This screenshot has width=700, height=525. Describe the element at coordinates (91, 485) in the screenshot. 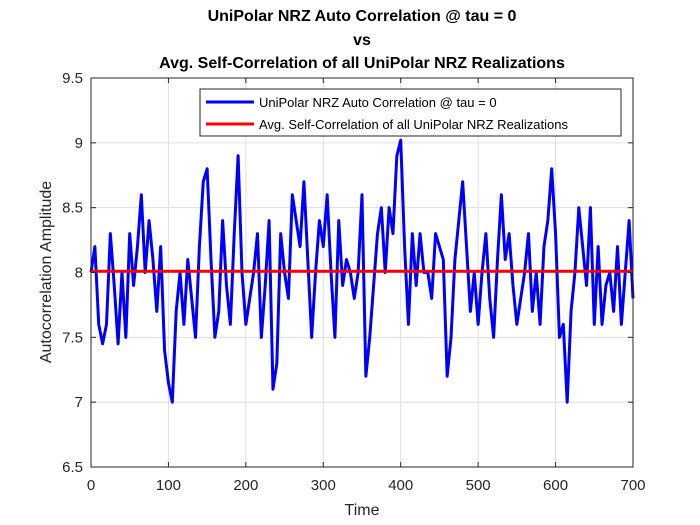

I see `x-tick-label-0: 0` at that location.